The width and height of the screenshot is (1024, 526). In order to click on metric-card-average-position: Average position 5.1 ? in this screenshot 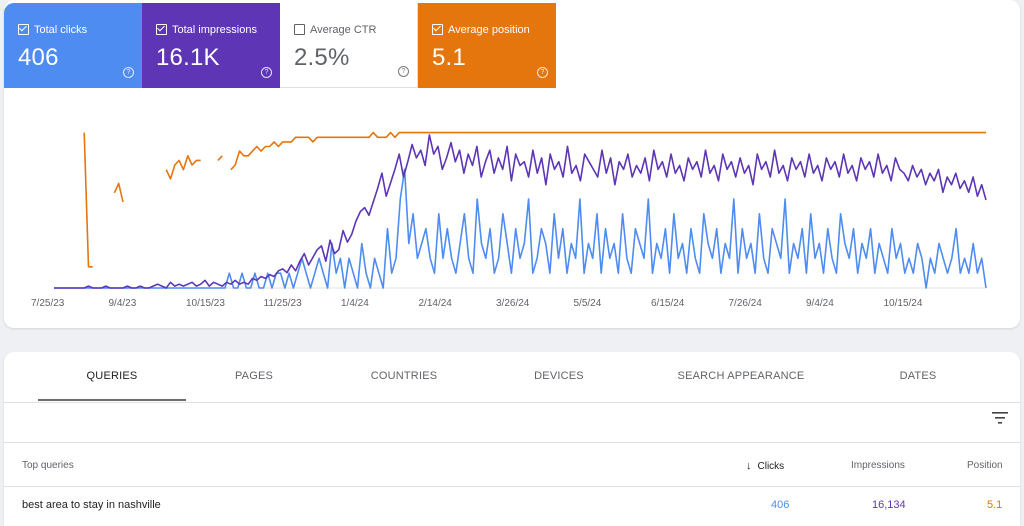, I will do `click(487, 45)`.